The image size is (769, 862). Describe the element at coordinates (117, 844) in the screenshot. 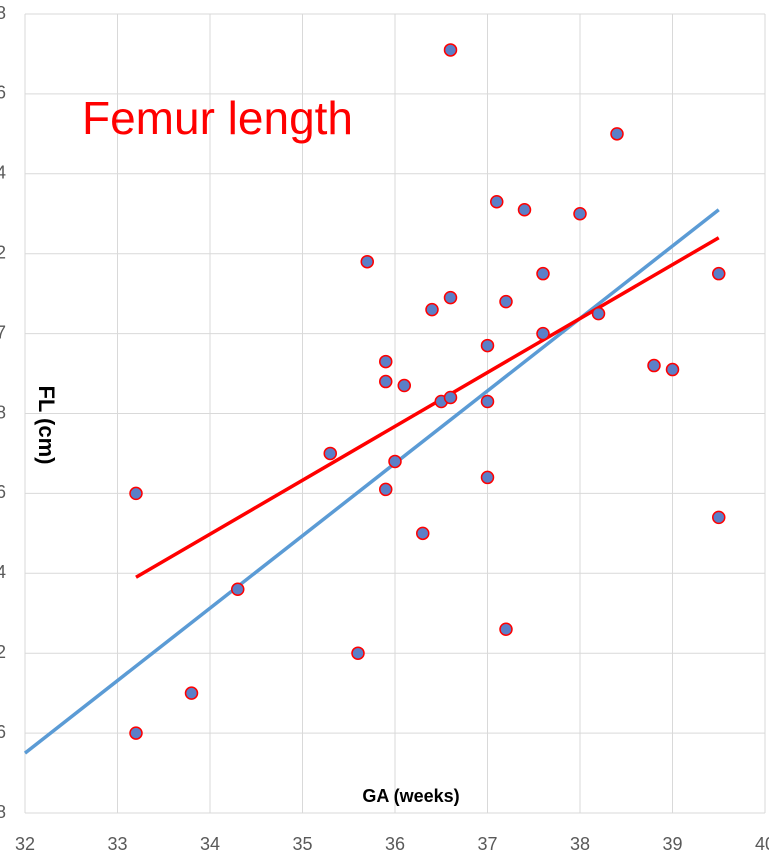

I see `x-tick-label: 33` at that location.